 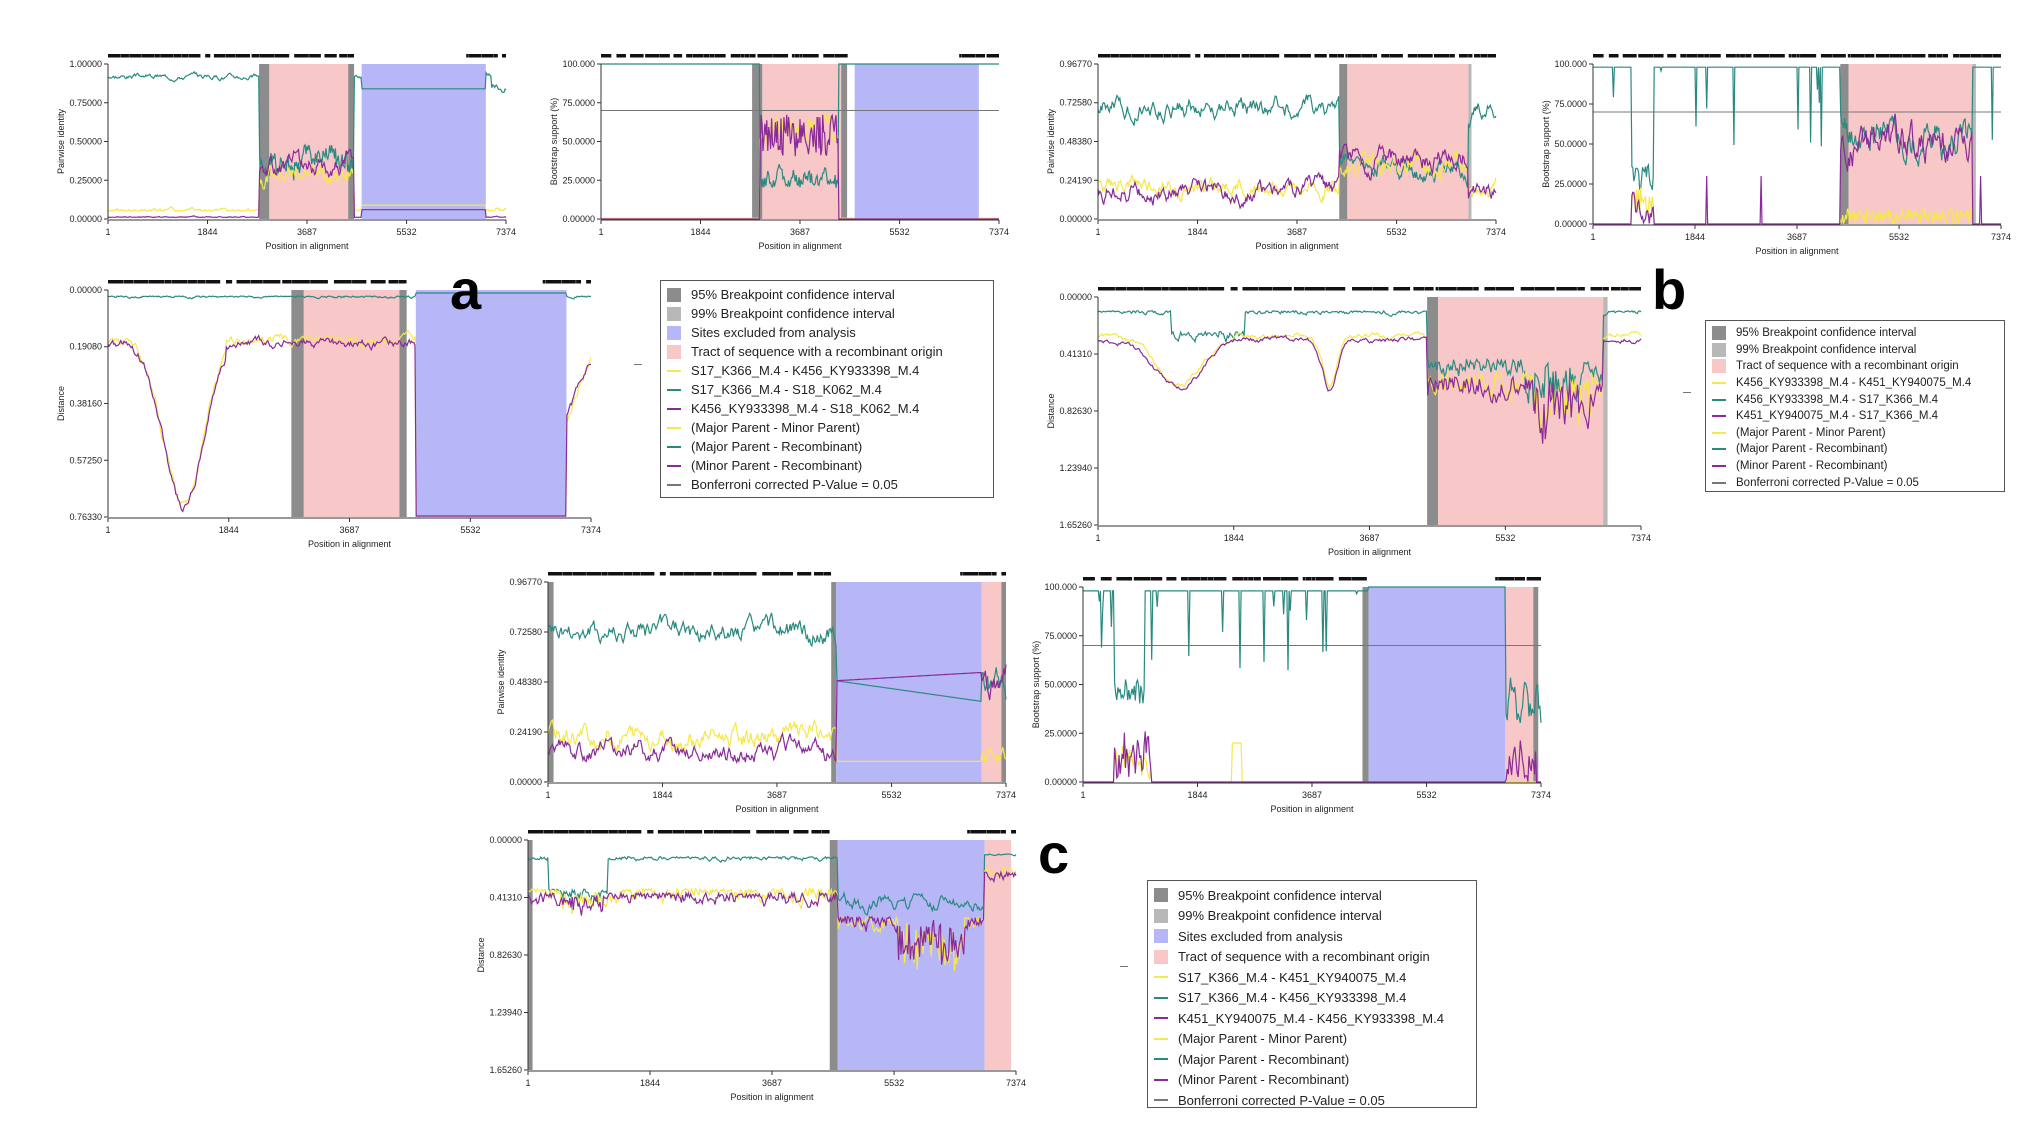 I want to click on region-bp95, so click(x=297, y=403).